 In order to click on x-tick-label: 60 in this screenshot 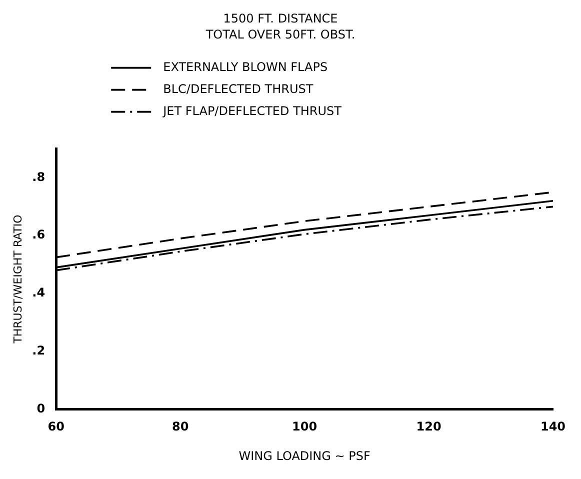, I will do `click(56, 427)`.